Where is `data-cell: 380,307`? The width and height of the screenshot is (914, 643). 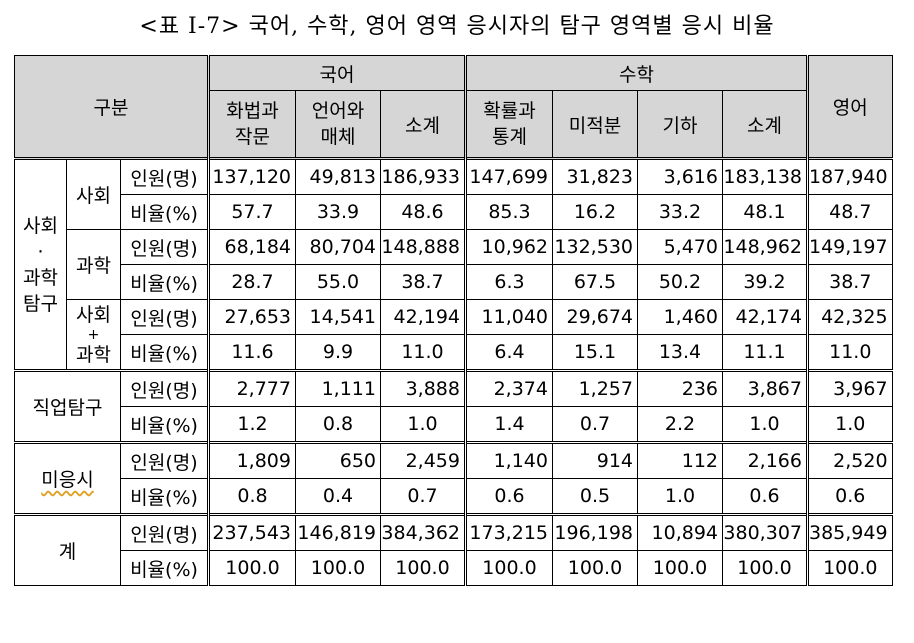
data-cell: 380,307 is located at coordinates (765, 532).